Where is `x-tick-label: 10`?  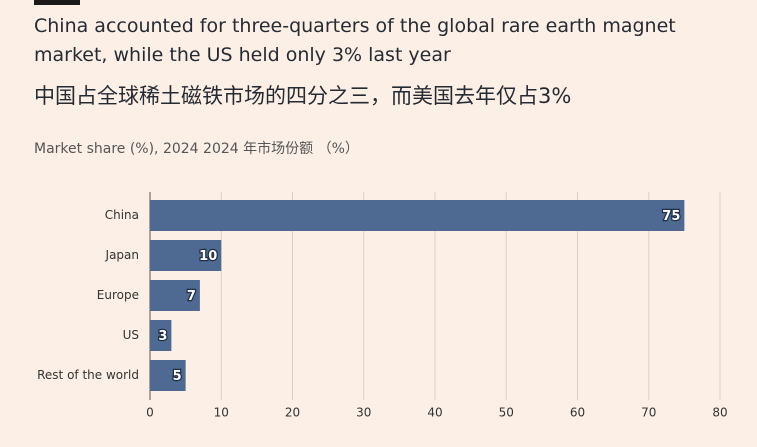
x-tick-label: 10 is located at coordinates (221, 413).